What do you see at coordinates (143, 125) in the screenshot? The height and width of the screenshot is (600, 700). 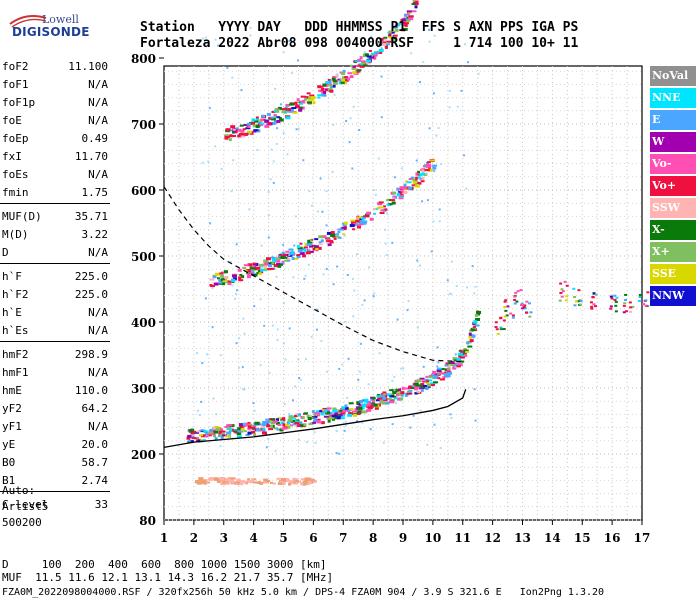 I see `y-tick-label: 700` at bounding box center [143, 125].